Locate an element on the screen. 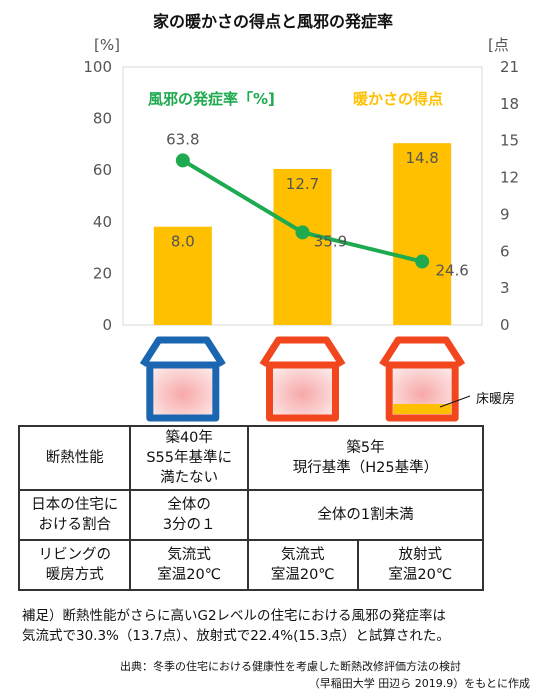  source-line-2: （早稲田大学 田辺ら 2019.9）をもとに作成 is located at coordinates (419, 683).